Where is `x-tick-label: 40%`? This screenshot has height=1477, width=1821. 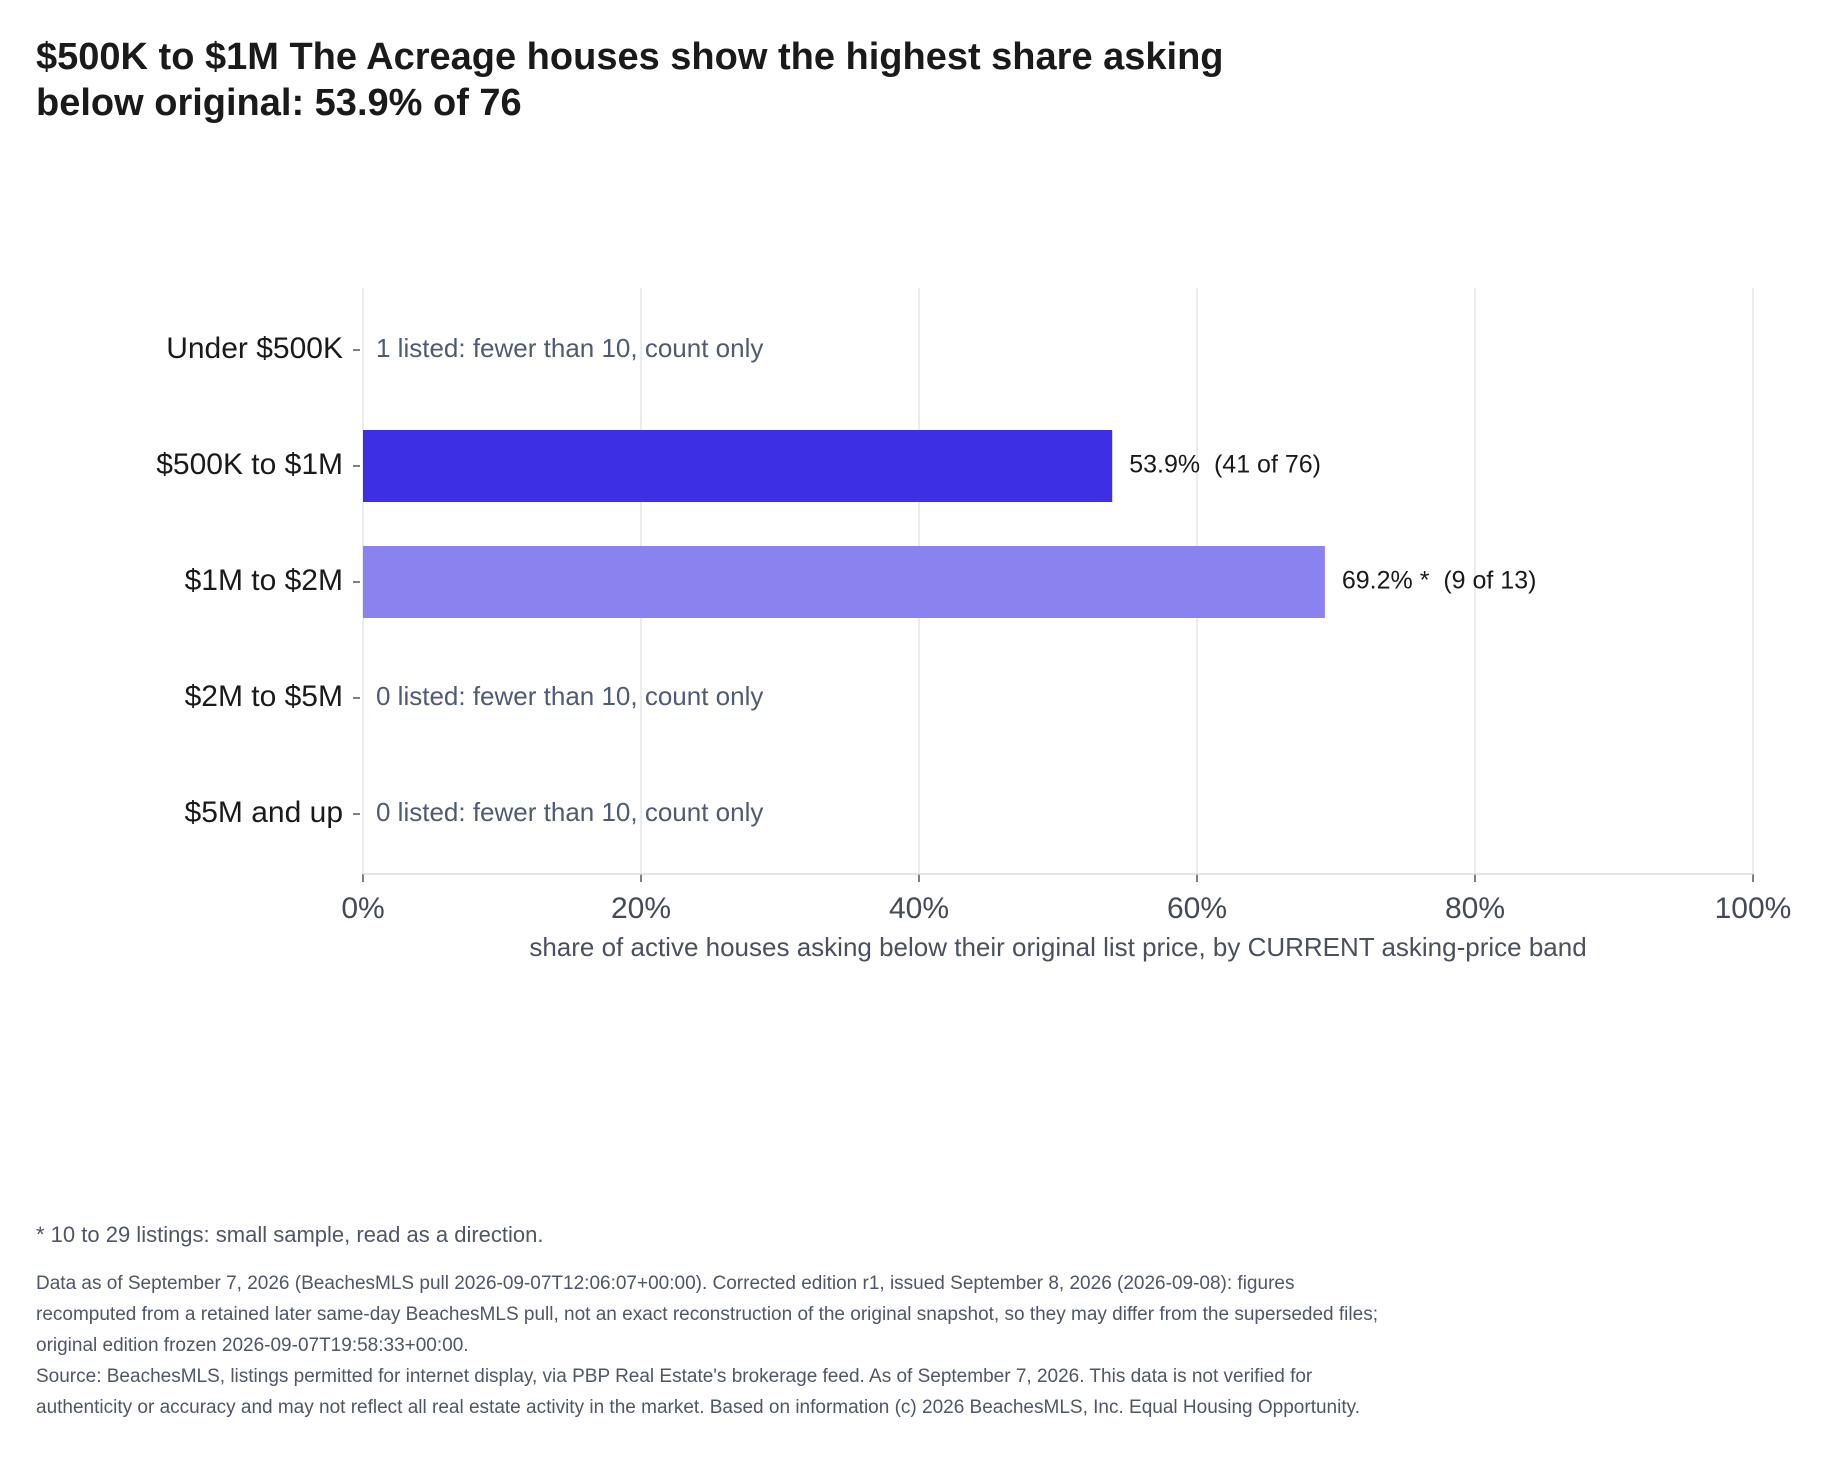 x-tick-label: 40% is located at coordinates (919, 908).